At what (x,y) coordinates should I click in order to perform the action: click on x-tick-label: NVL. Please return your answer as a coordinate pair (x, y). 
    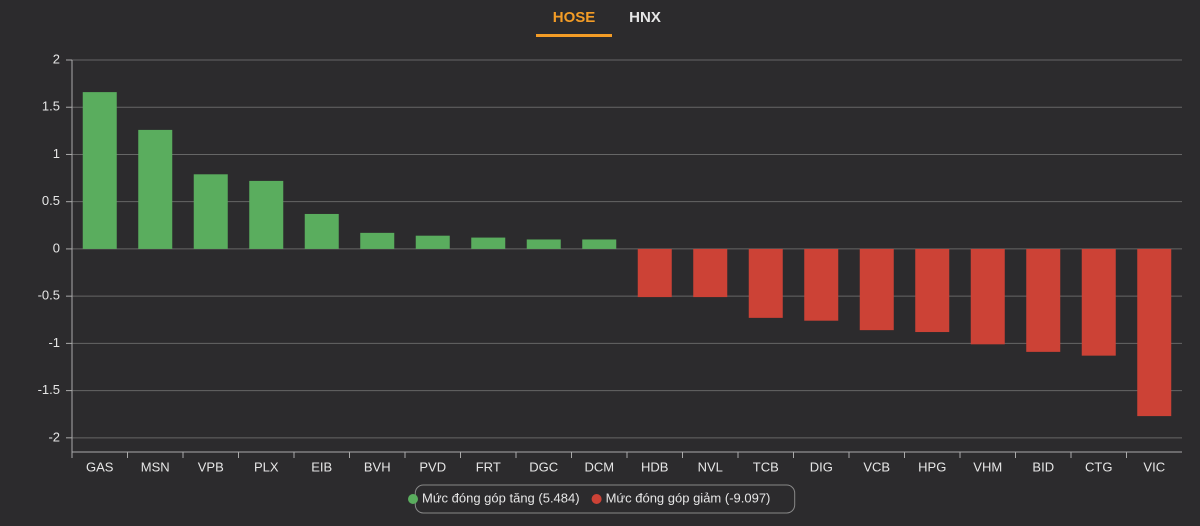
    Looking at the image, I should click on (710, 466).